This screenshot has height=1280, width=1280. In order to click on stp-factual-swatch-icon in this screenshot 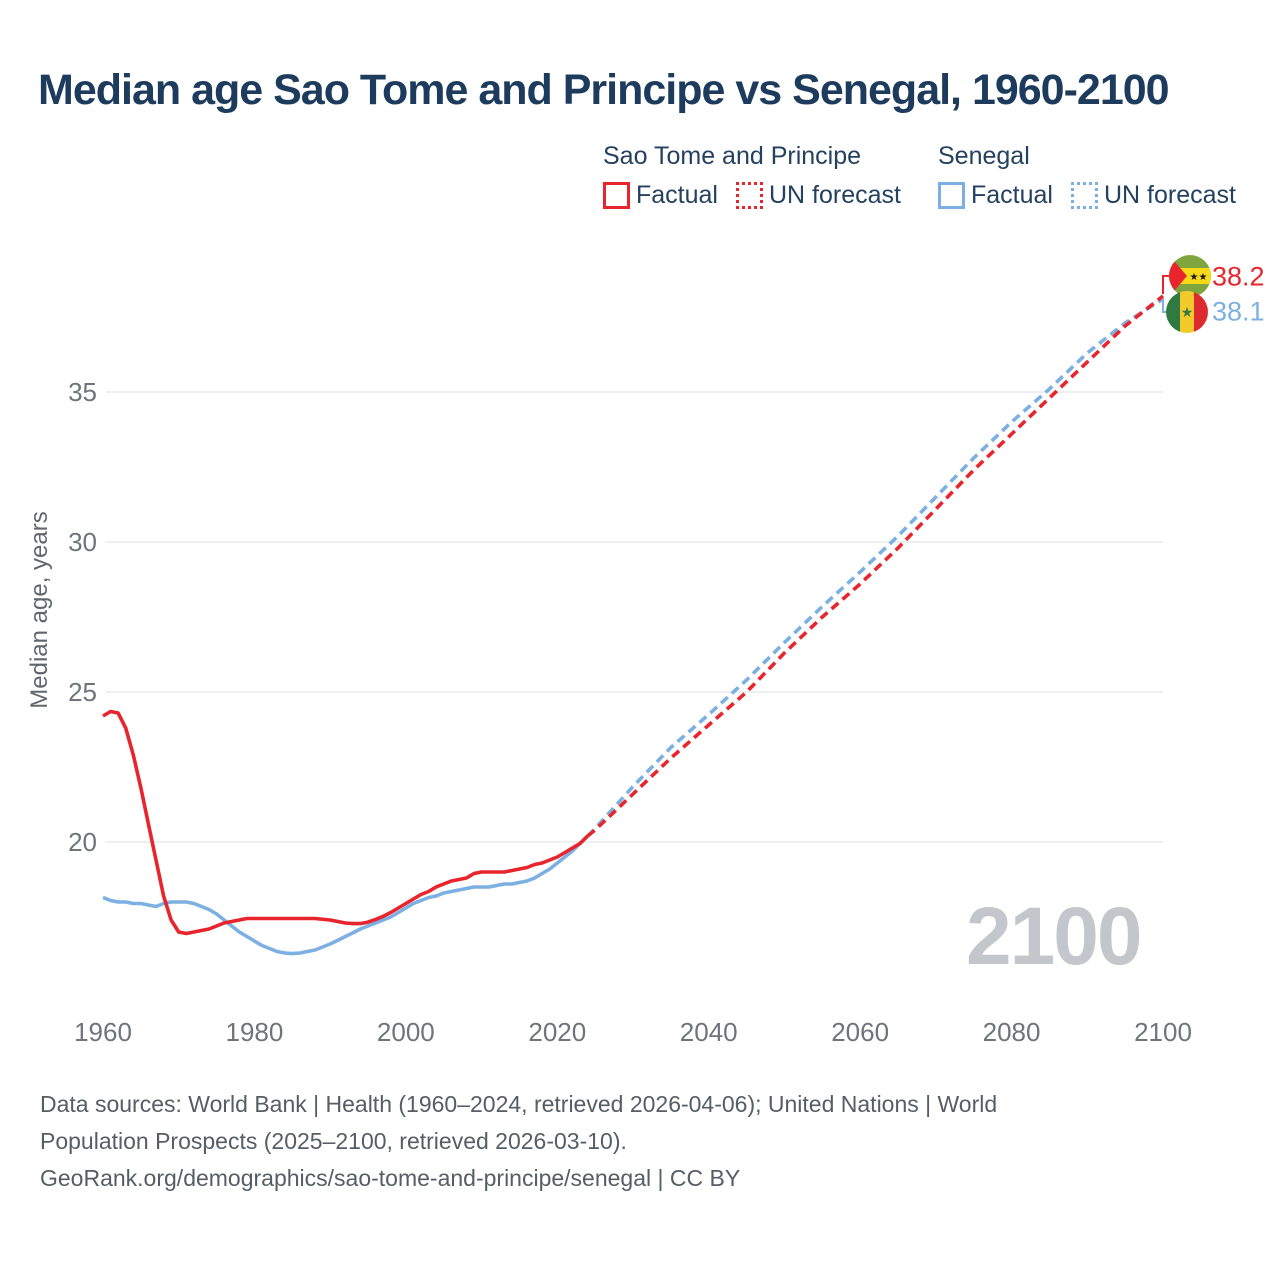, I will do `click(616, 195)`.